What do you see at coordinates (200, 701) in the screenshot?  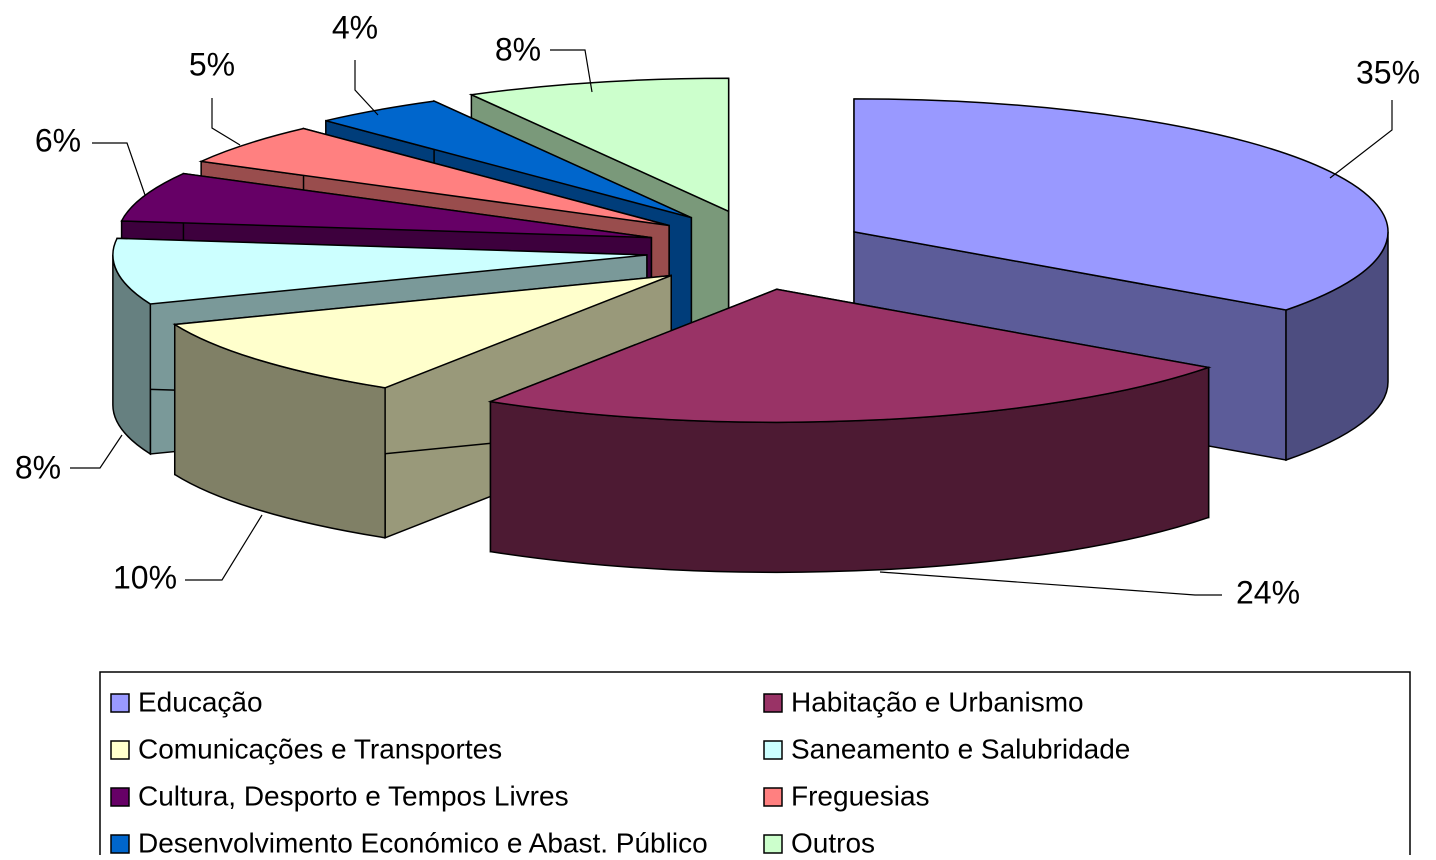 I see `legend-label: Educação` at bounding box center [200, 701].